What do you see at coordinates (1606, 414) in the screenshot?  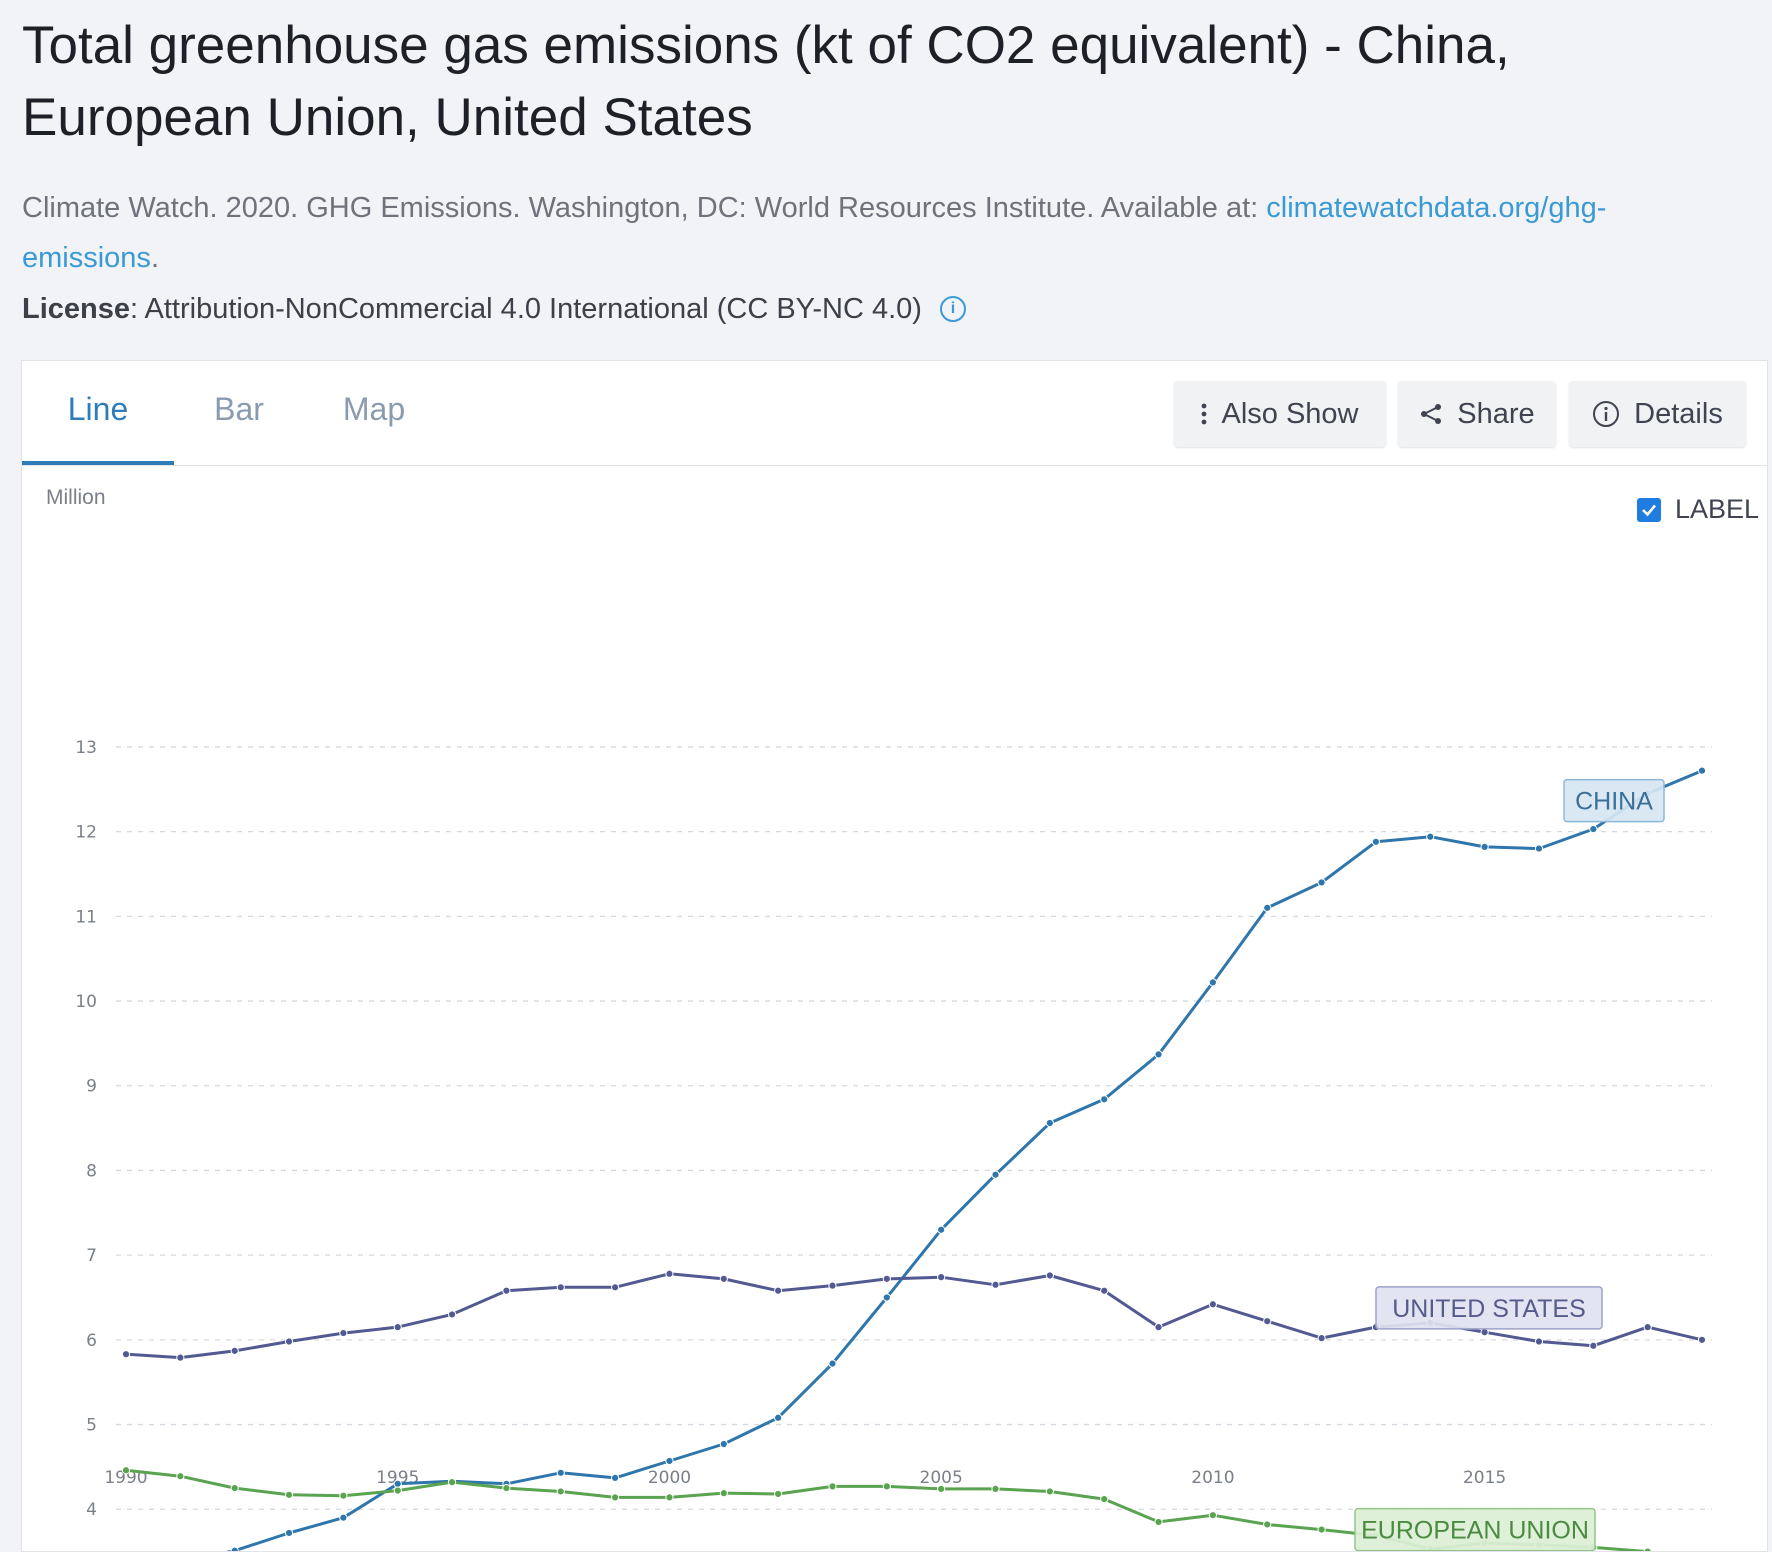 I see `info-icon` at bounding box center [1606, 414].